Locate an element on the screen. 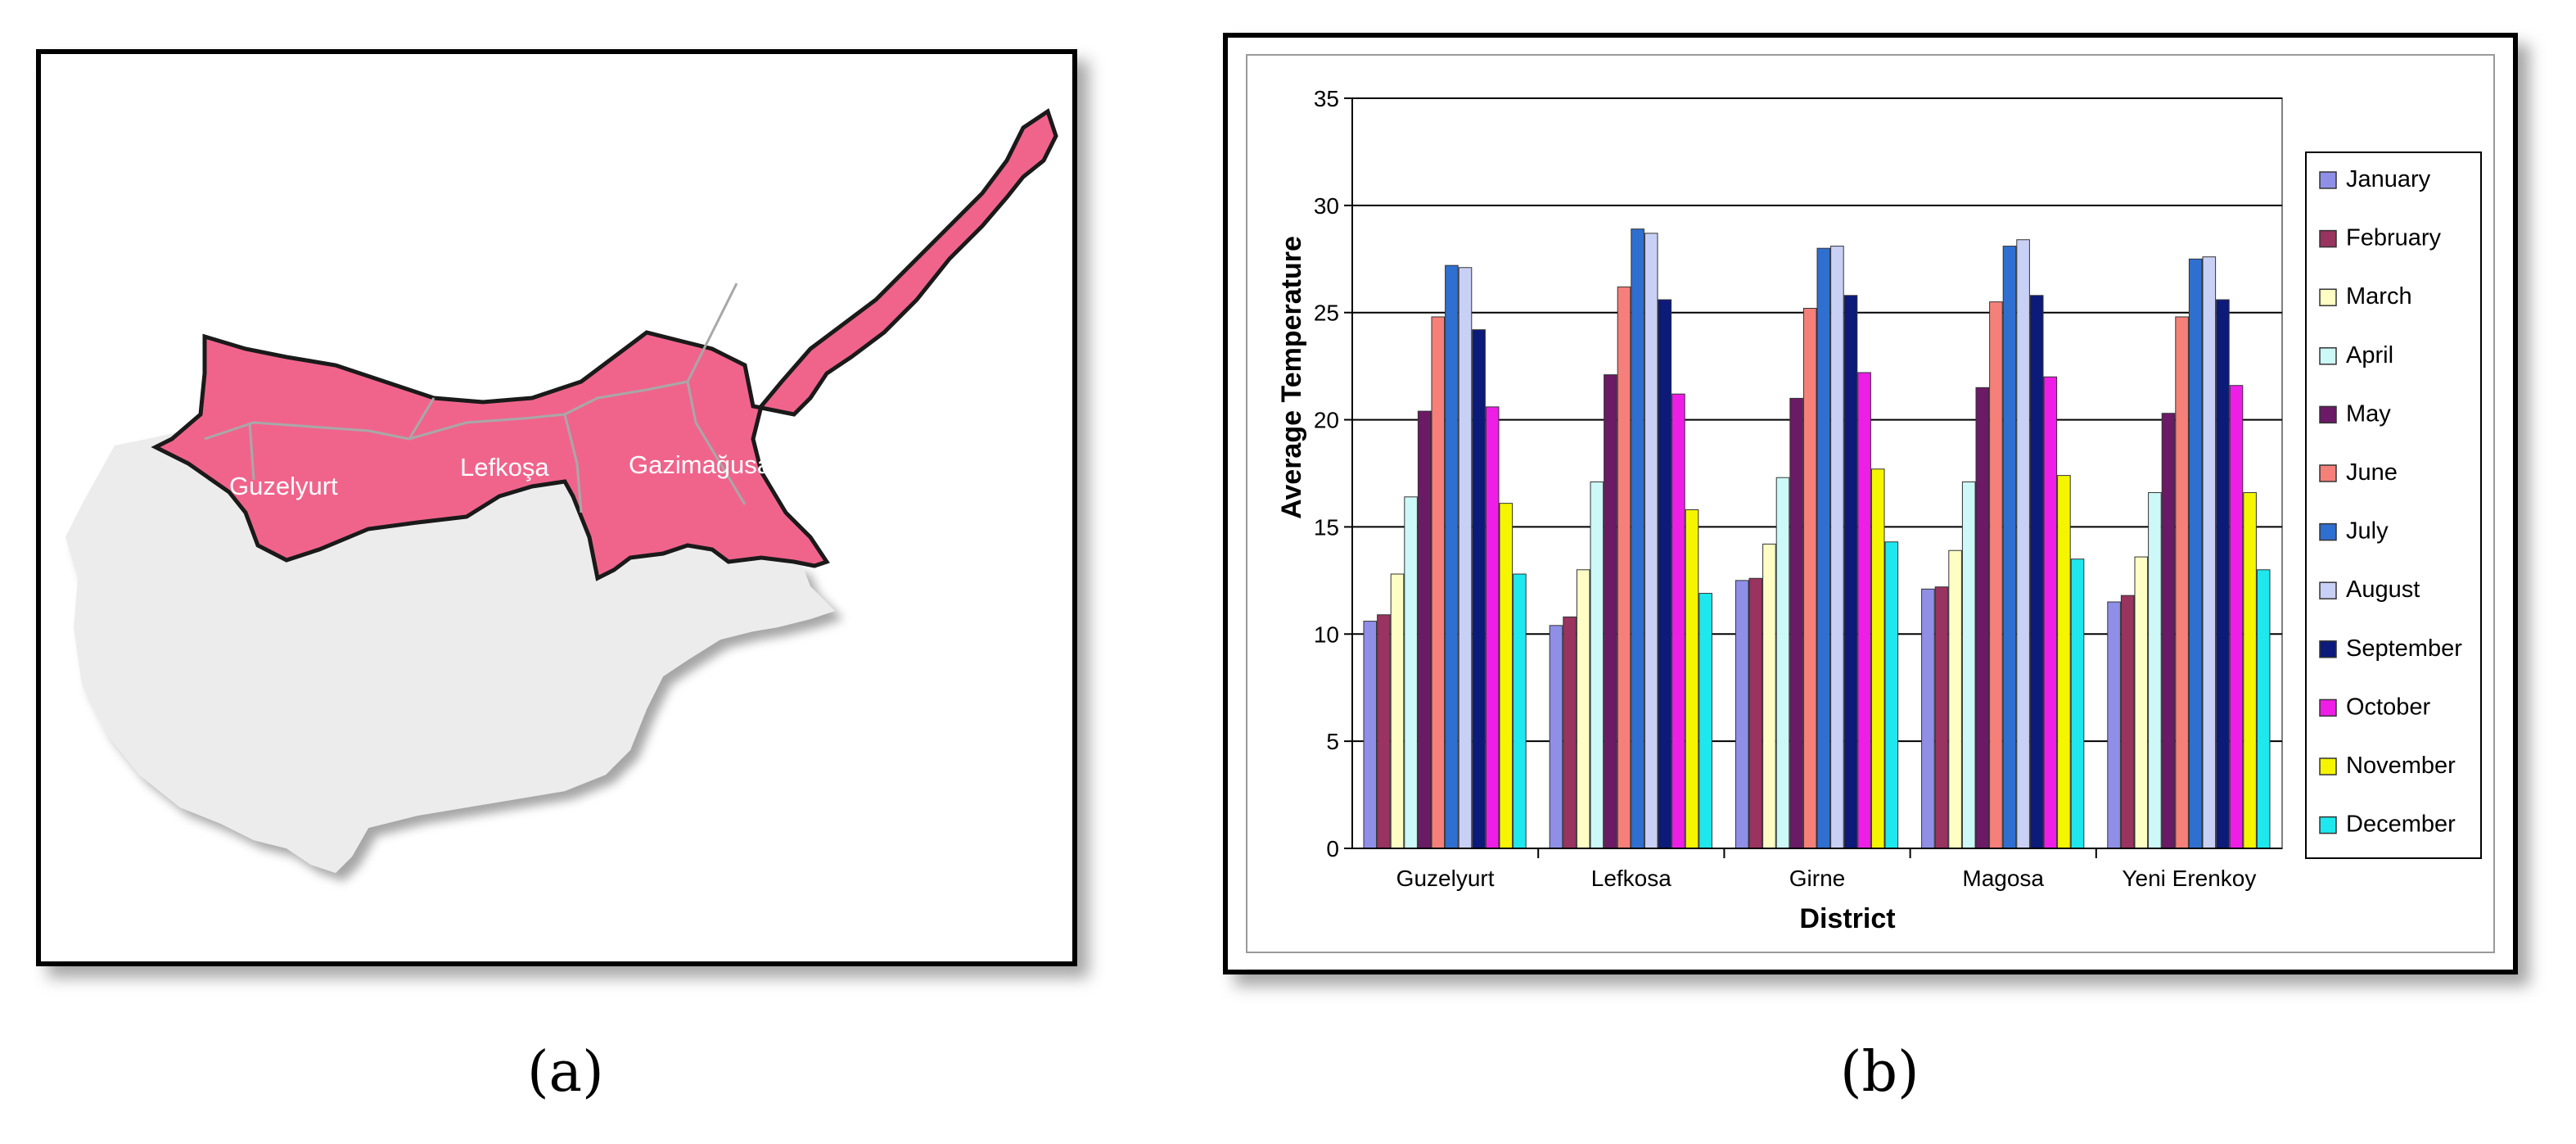  region-label-lefkosa: Lefkoşa is located at coordinates (504, 467).